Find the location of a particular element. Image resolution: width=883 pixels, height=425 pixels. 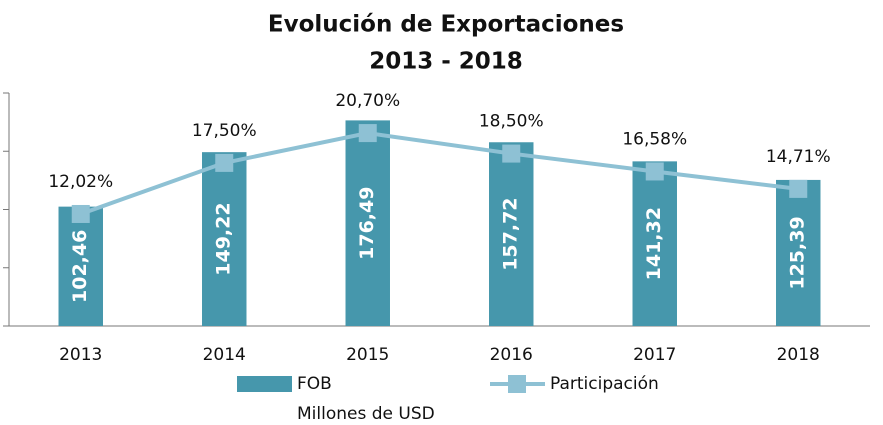

x-tick-label: 2014 is located at coordinates (224, 355).